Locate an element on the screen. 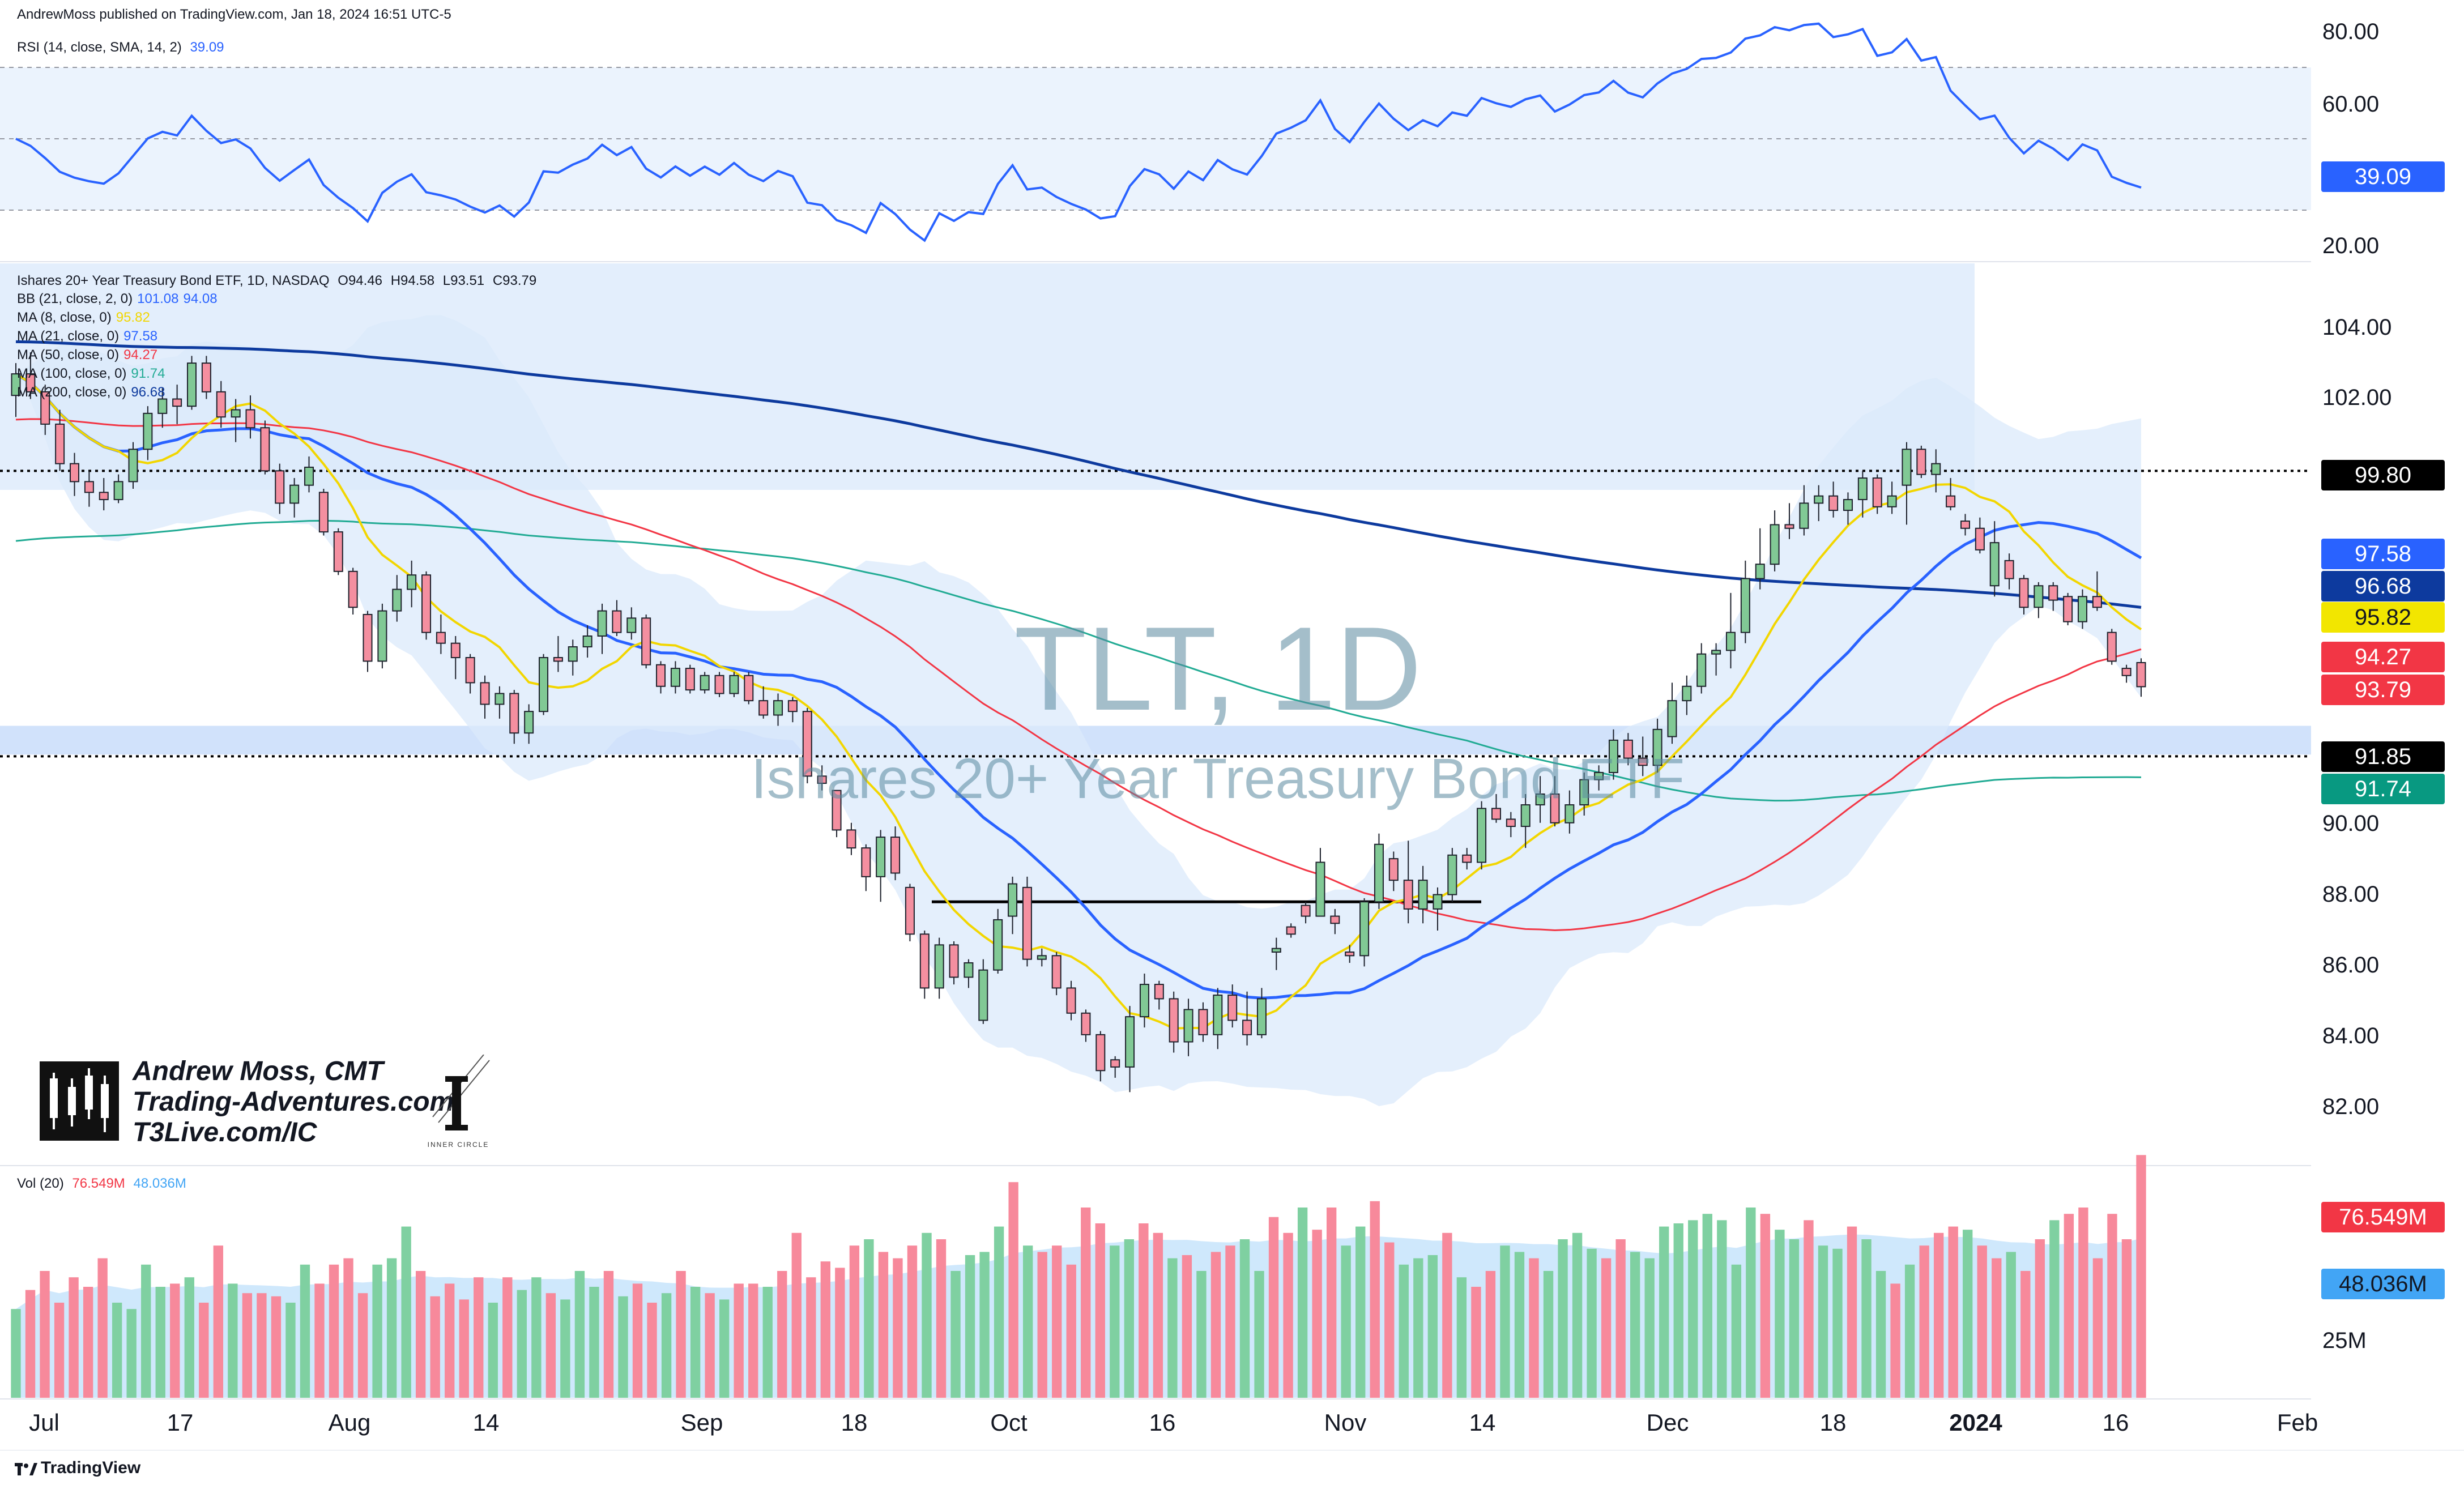 The width and height of the screenshot is (2464, 1489). brand-link: T3Live.com/IC is located at coordinates (225, 1132).